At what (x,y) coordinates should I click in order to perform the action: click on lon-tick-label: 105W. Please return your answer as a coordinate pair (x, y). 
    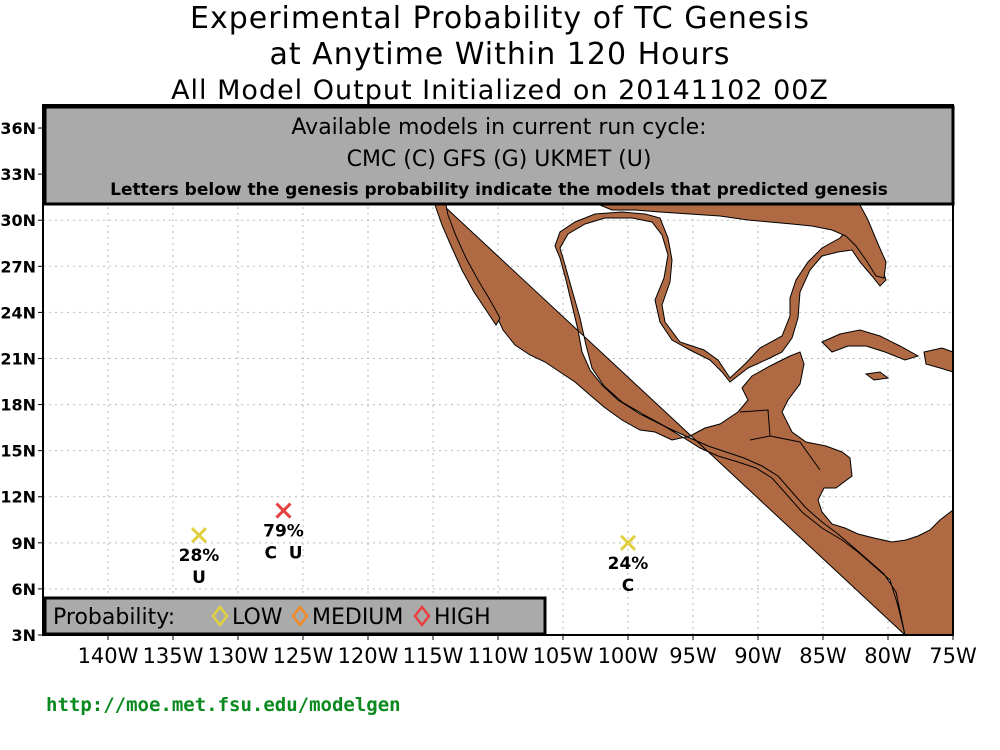
    Looking at the image, I should click on (563, 656).